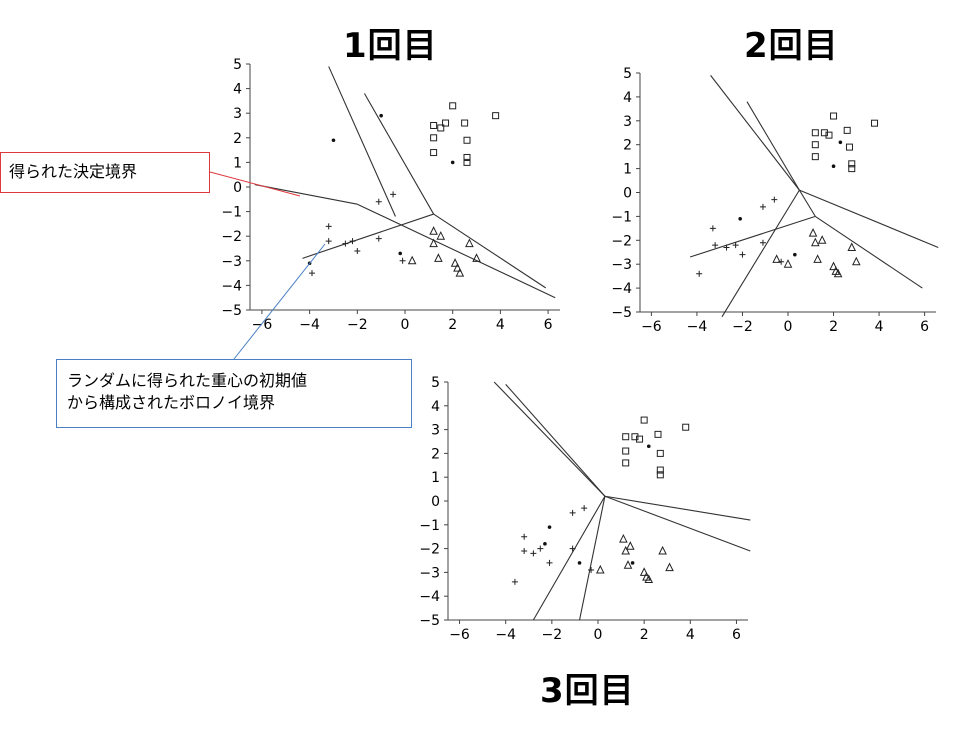 The width and height of the screenshot is (954, 729). Describe the element at coordinates (500, 325) in the screenshot. I see `x-tick-label: 4` at that location.